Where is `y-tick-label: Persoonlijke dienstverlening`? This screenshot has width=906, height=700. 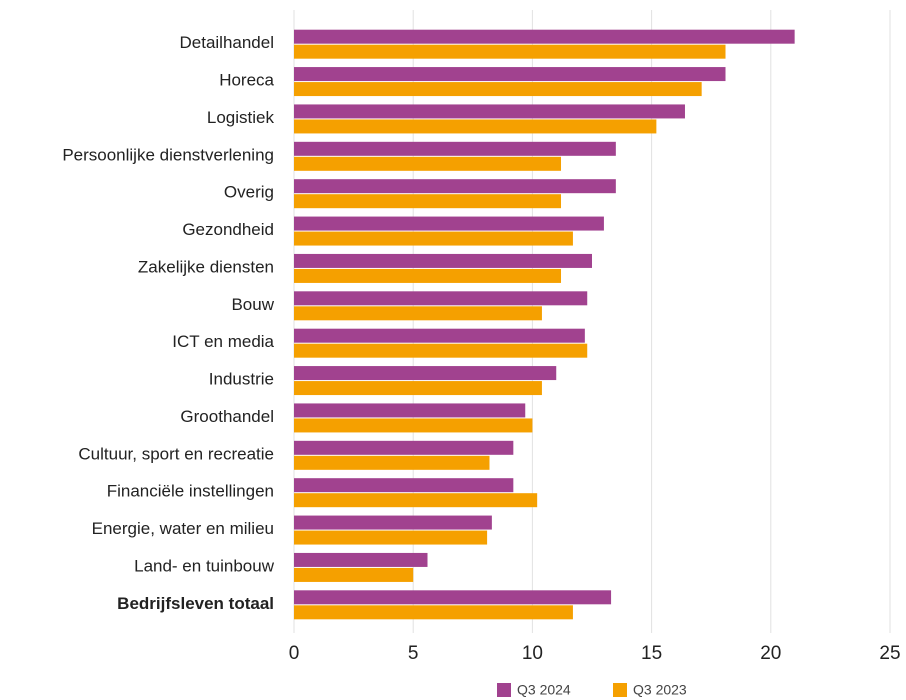 y-tick-label: Persoonlijke dienstverlening is located at coordinates (168, 154).